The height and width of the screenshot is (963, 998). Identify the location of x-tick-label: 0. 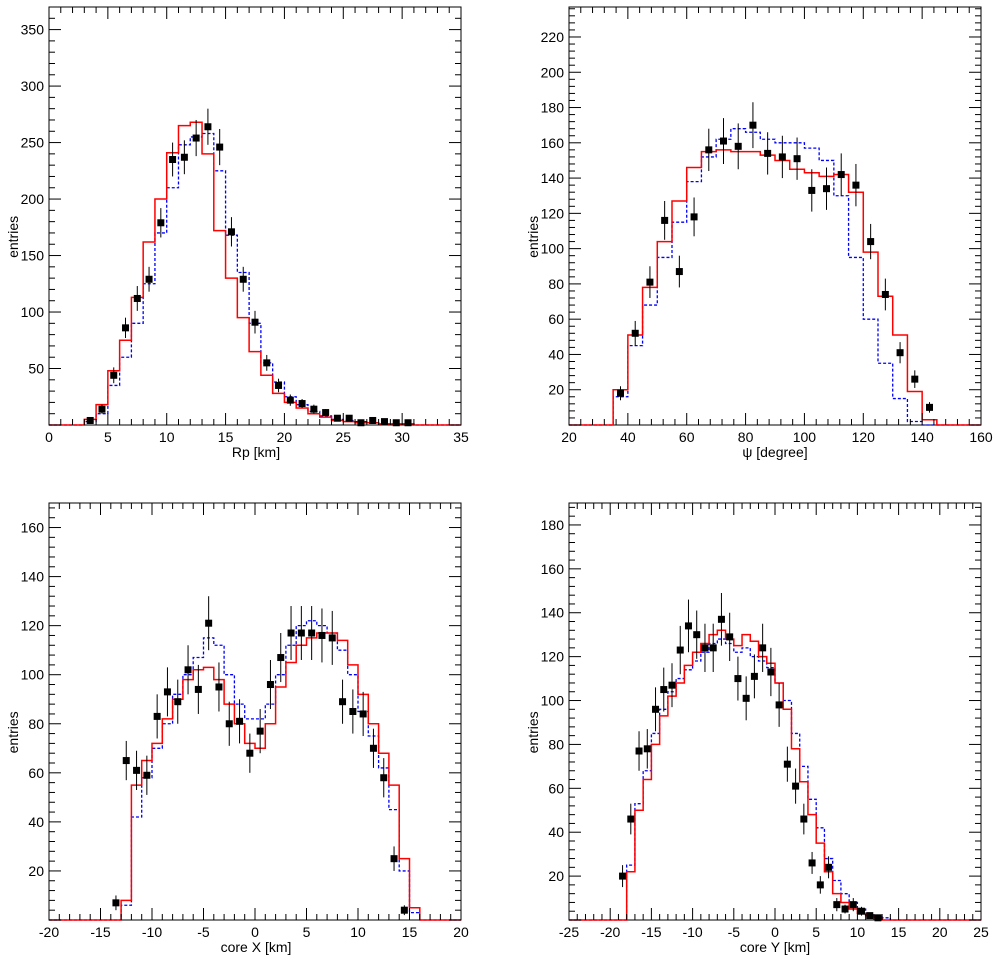
(775, 932).